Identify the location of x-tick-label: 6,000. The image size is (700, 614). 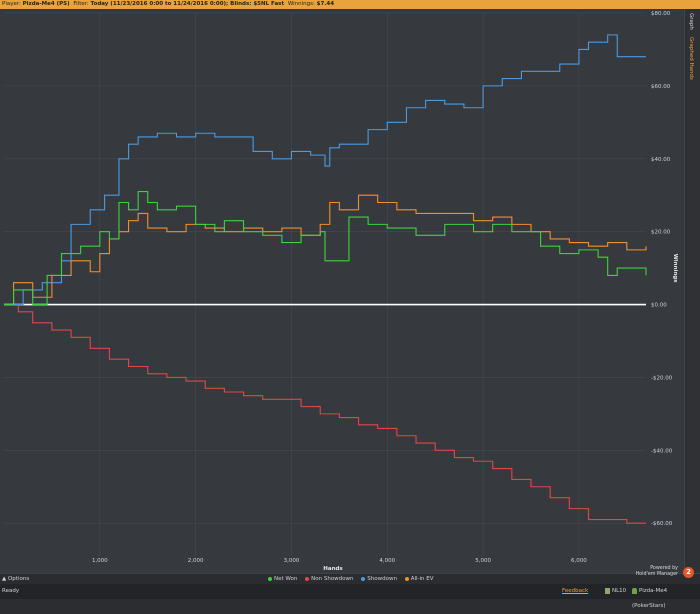
(579, 561).